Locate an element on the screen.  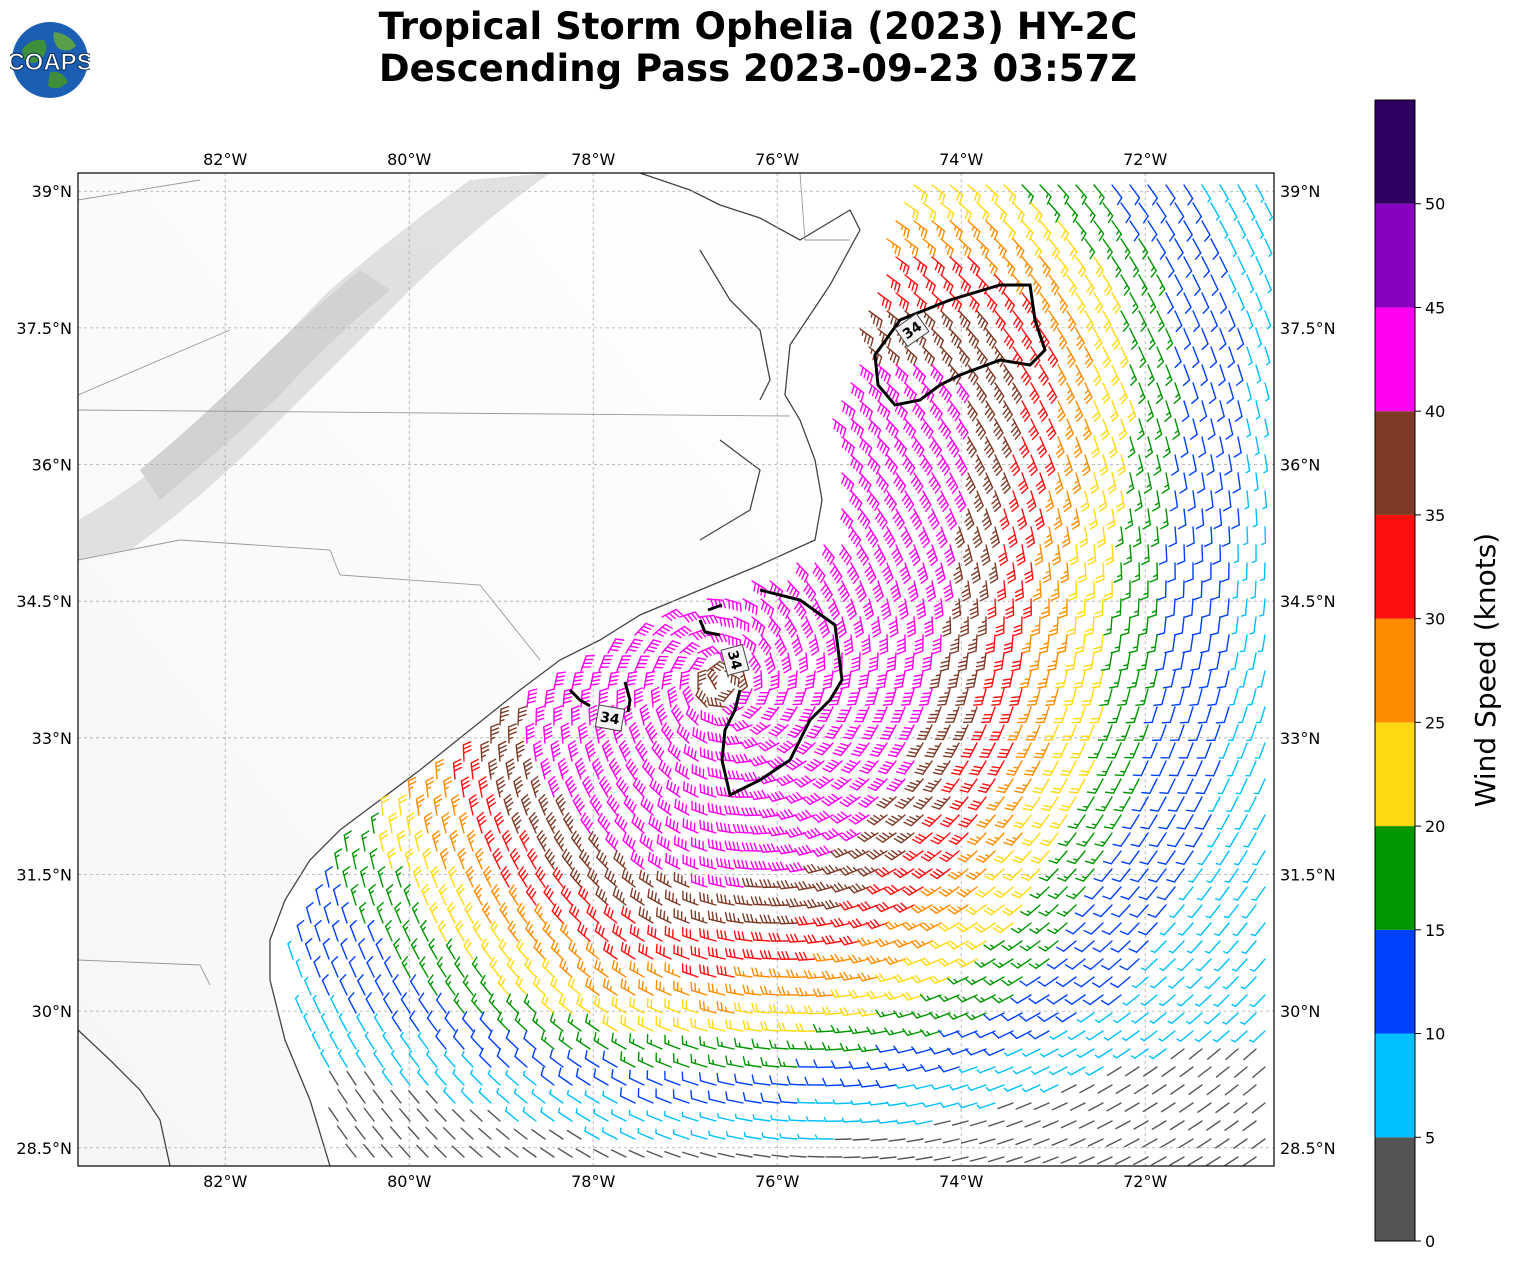
colorbar-label: Wind Speed (knots) is located at coordinates (1485, 670).